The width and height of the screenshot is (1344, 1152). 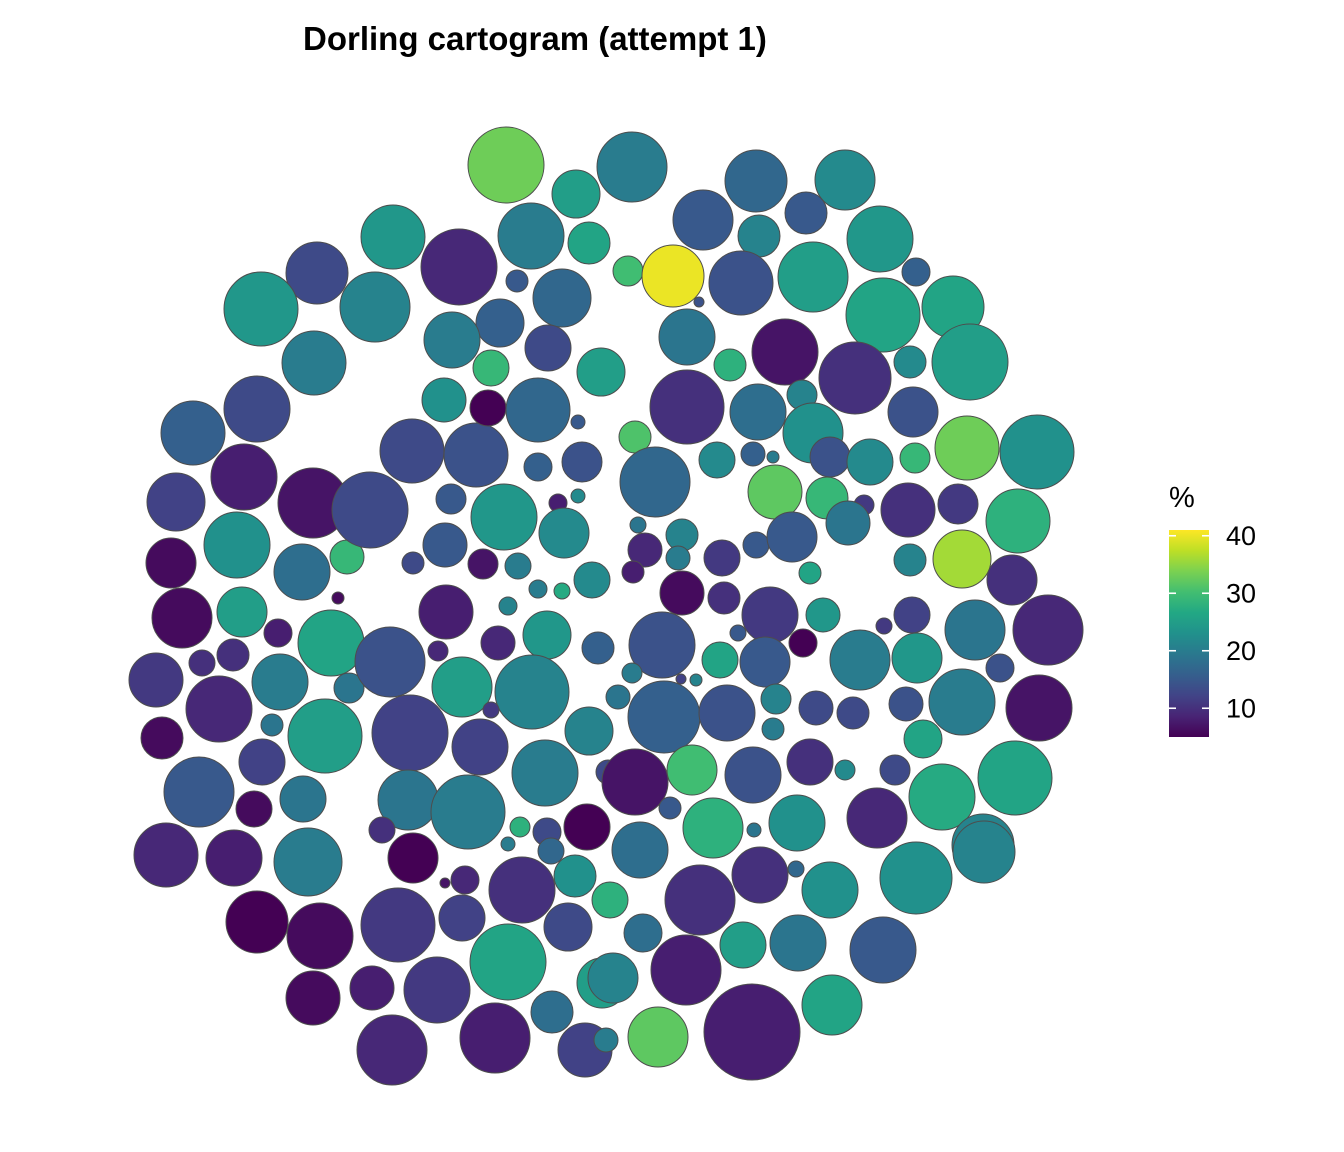 I want to click on color-legend: % 40 30 20 10, so click(x=1212, y=609).